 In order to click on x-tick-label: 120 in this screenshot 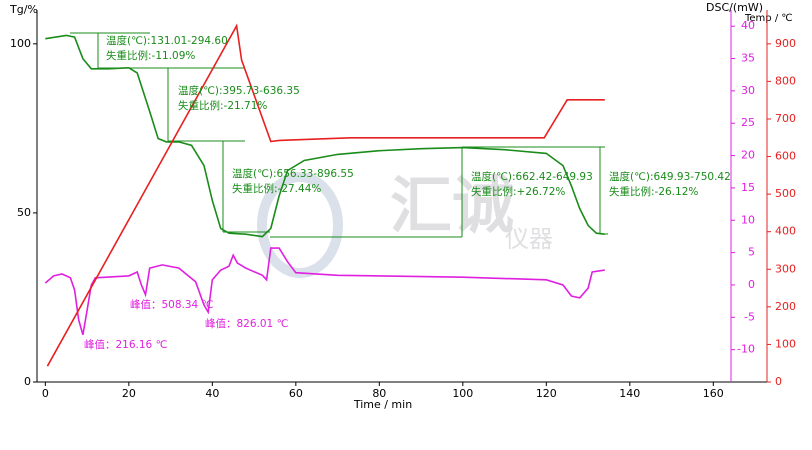, I will do `click(546, 393)`.